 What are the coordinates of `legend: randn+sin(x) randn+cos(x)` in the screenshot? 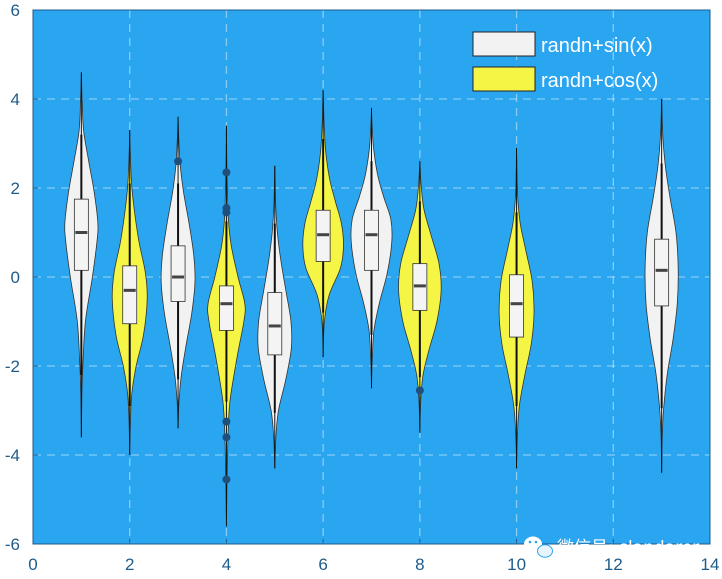 It's located at (565, 61).